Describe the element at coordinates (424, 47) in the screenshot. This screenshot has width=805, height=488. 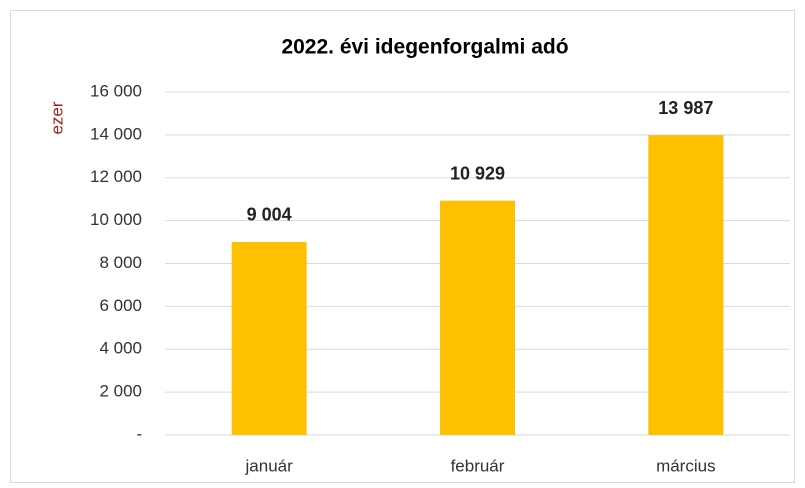
I see `chart-title: 2022. évi idegenforgalmi adó` at that location.